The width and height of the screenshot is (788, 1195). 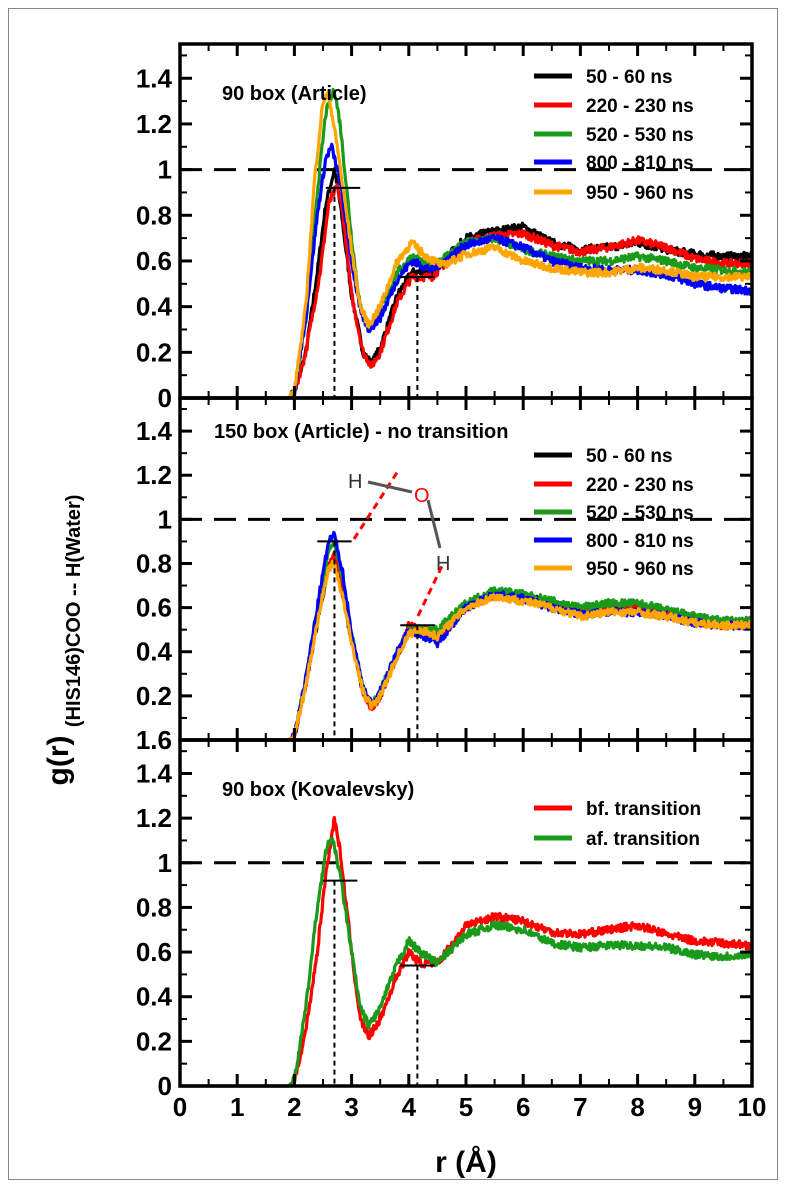 I want to click on water-h2-label: H, so click(x=443, y=564).